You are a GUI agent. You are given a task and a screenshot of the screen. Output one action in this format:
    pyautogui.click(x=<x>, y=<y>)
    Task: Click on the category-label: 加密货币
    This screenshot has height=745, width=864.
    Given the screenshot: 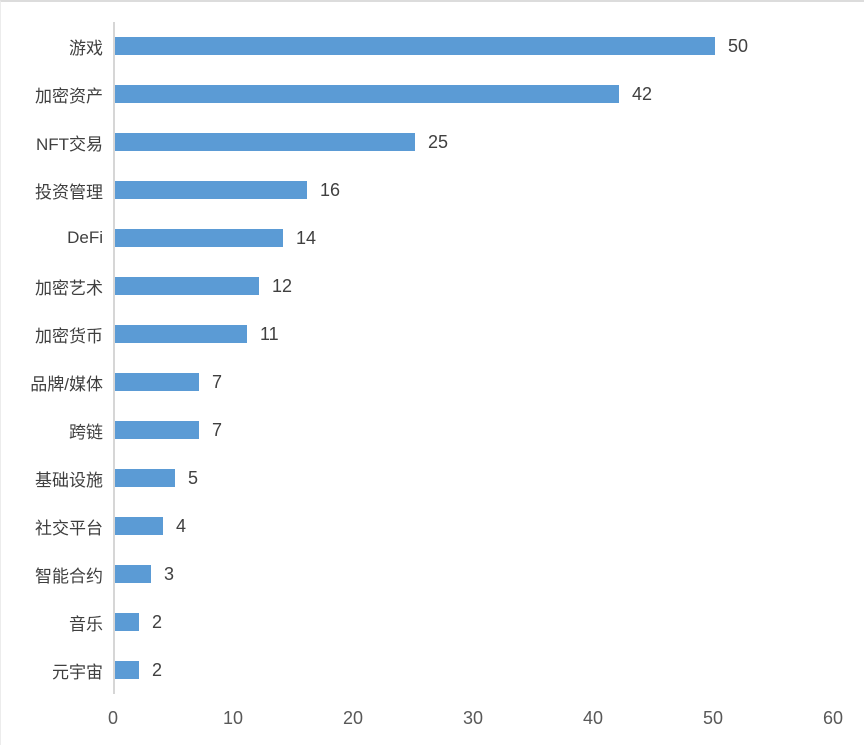 What is the action you would take?
    pyautogui.click(x=69, y=336)
    